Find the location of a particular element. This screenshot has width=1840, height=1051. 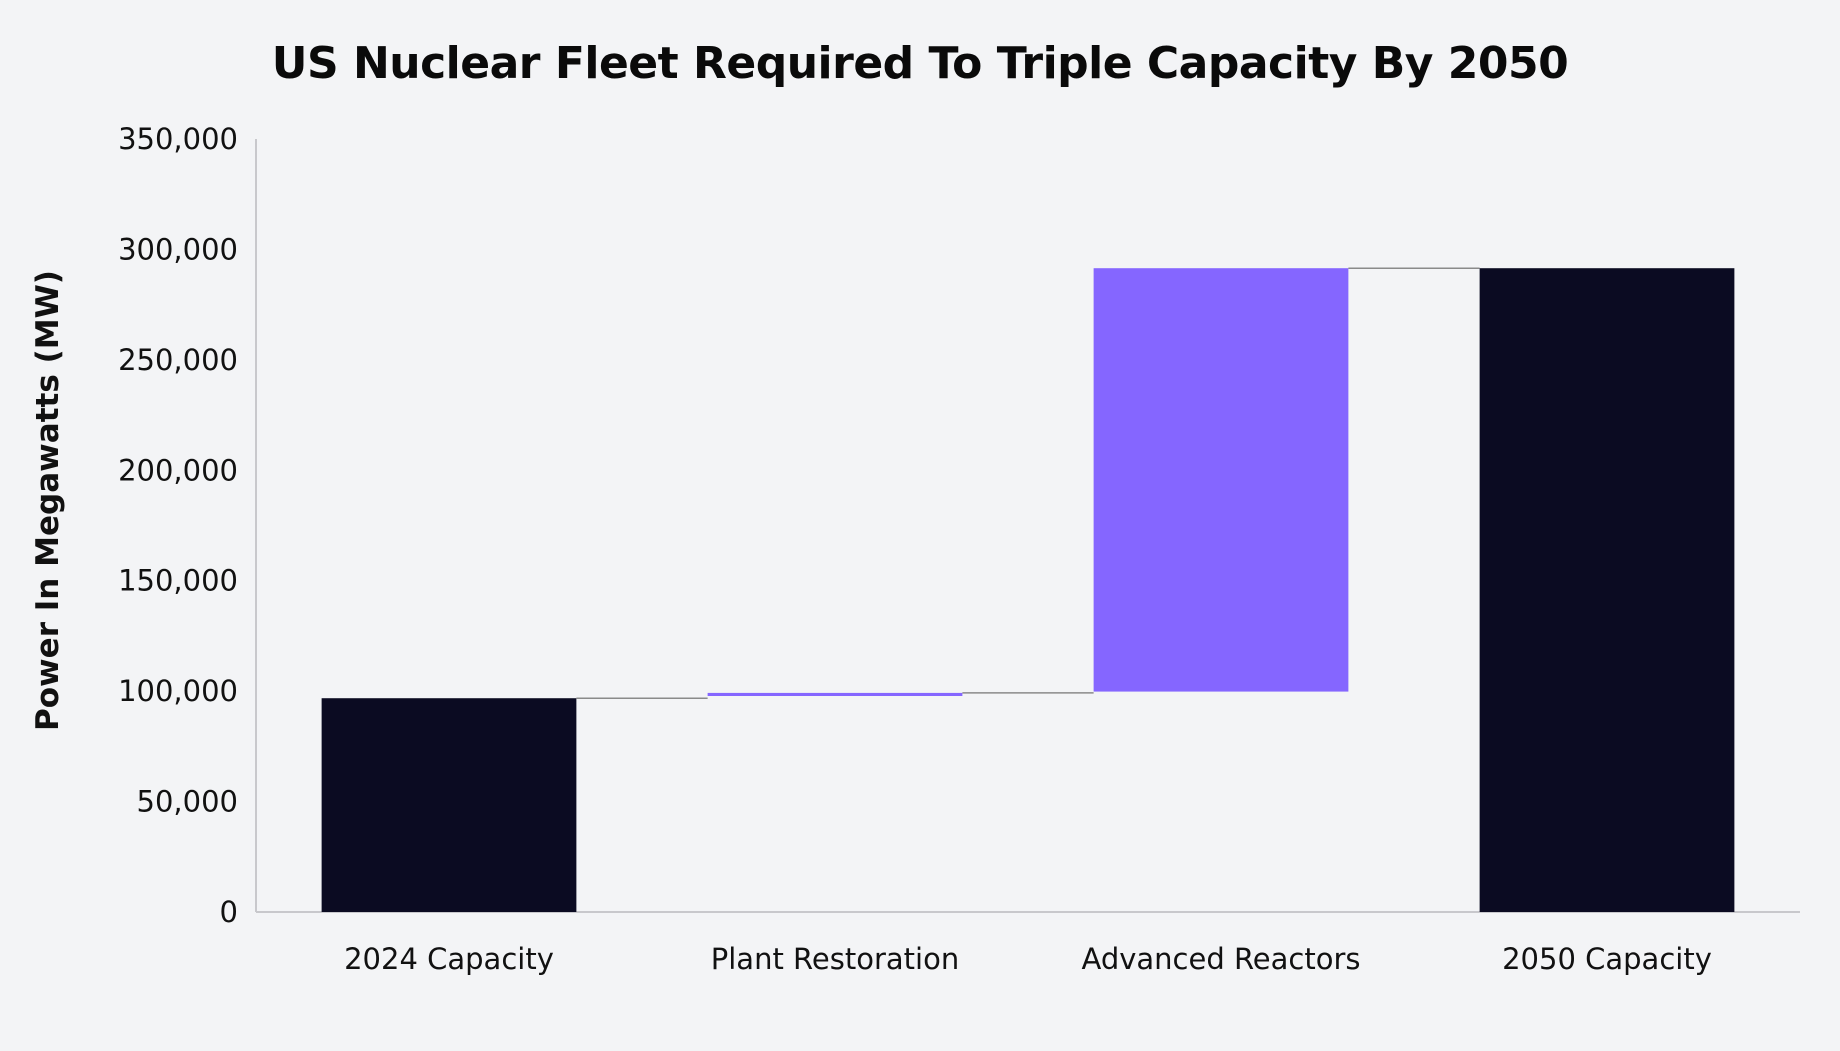

x-tick-label: 2050 Capacity is located at coordinates (1607, 959).